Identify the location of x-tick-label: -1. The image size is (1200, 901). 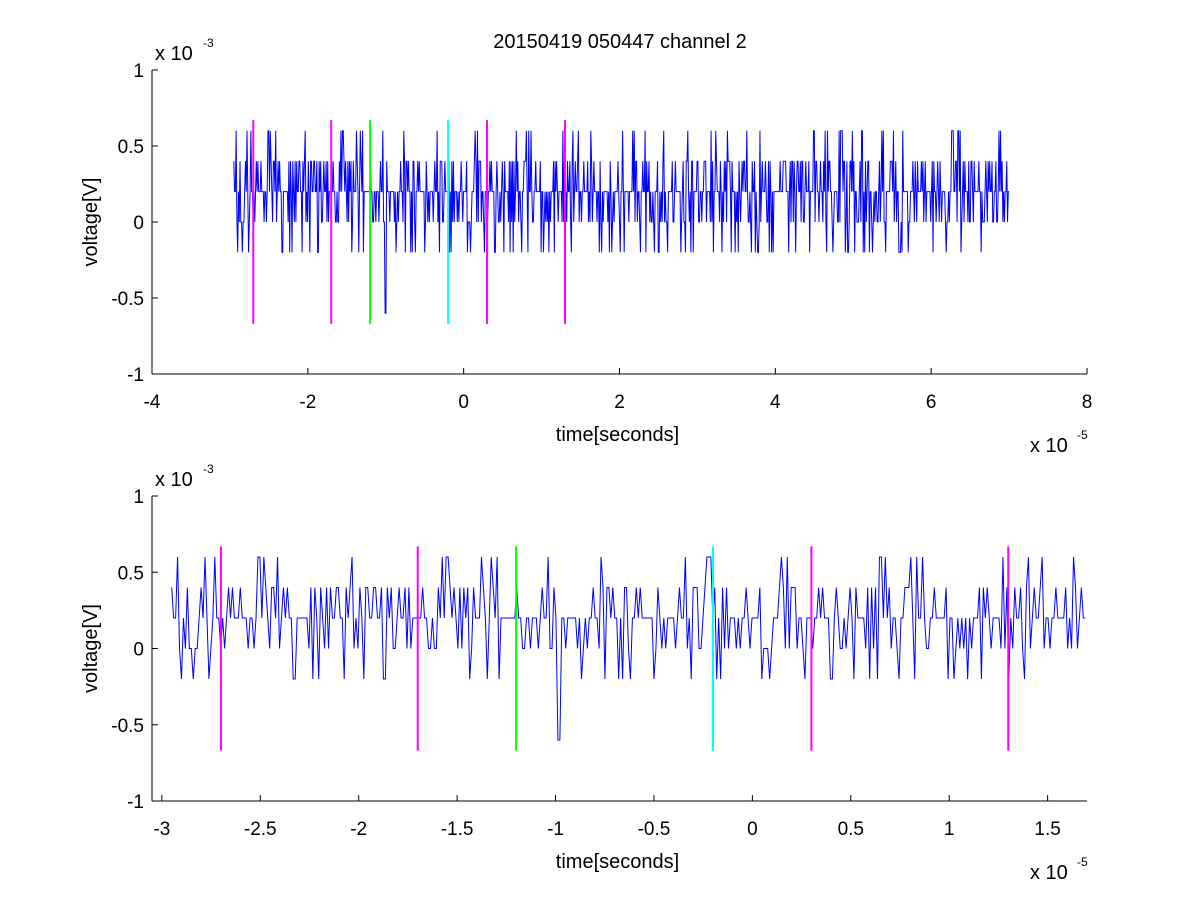
(555, 829).